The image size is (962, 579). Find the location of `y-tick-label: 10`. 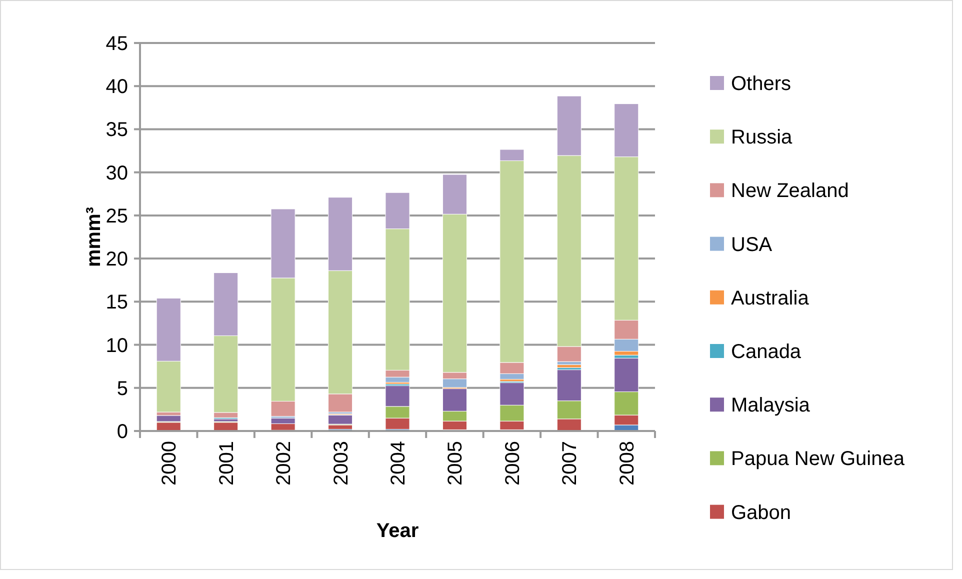

y-tick-label: 10 is located at coordinates (117, 345).